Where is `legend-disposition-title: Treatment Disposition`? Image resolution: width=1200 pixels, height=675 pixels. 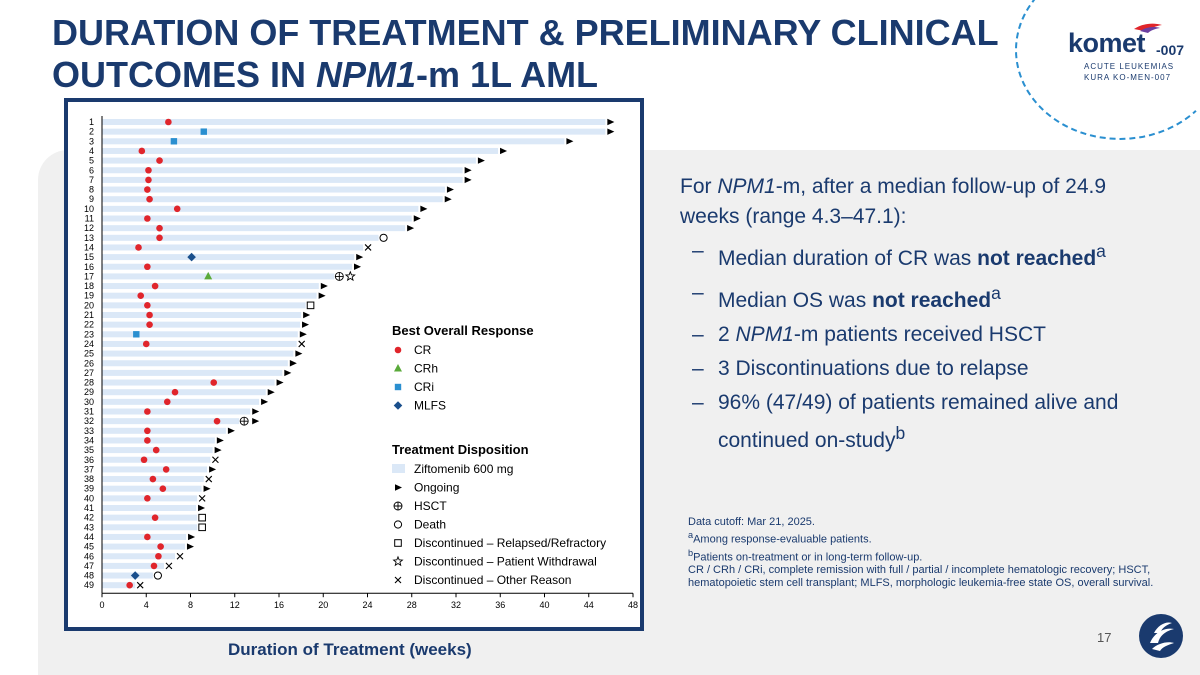
legend-disposition-title: Treatment Disposition is located at coordinates (460, 449).